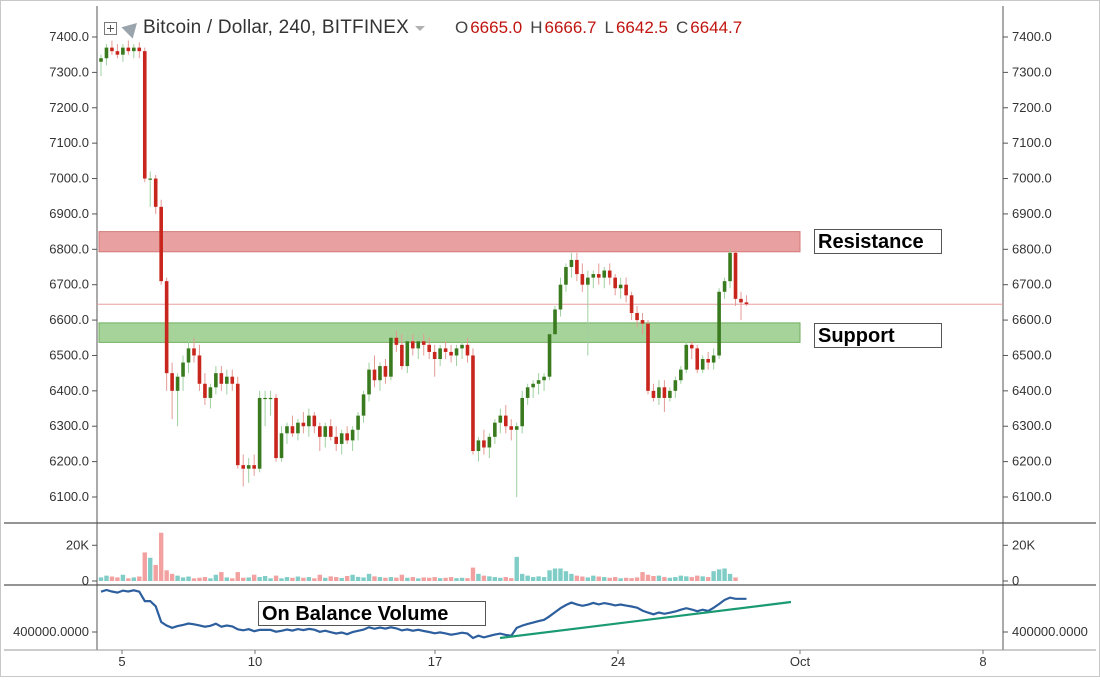 The height and width of the screenshot is (682, 1100). Describe the element at coordinates (1032, 390) in the screenshot. I see `price-tick-label-right: 6400.0` at that location.